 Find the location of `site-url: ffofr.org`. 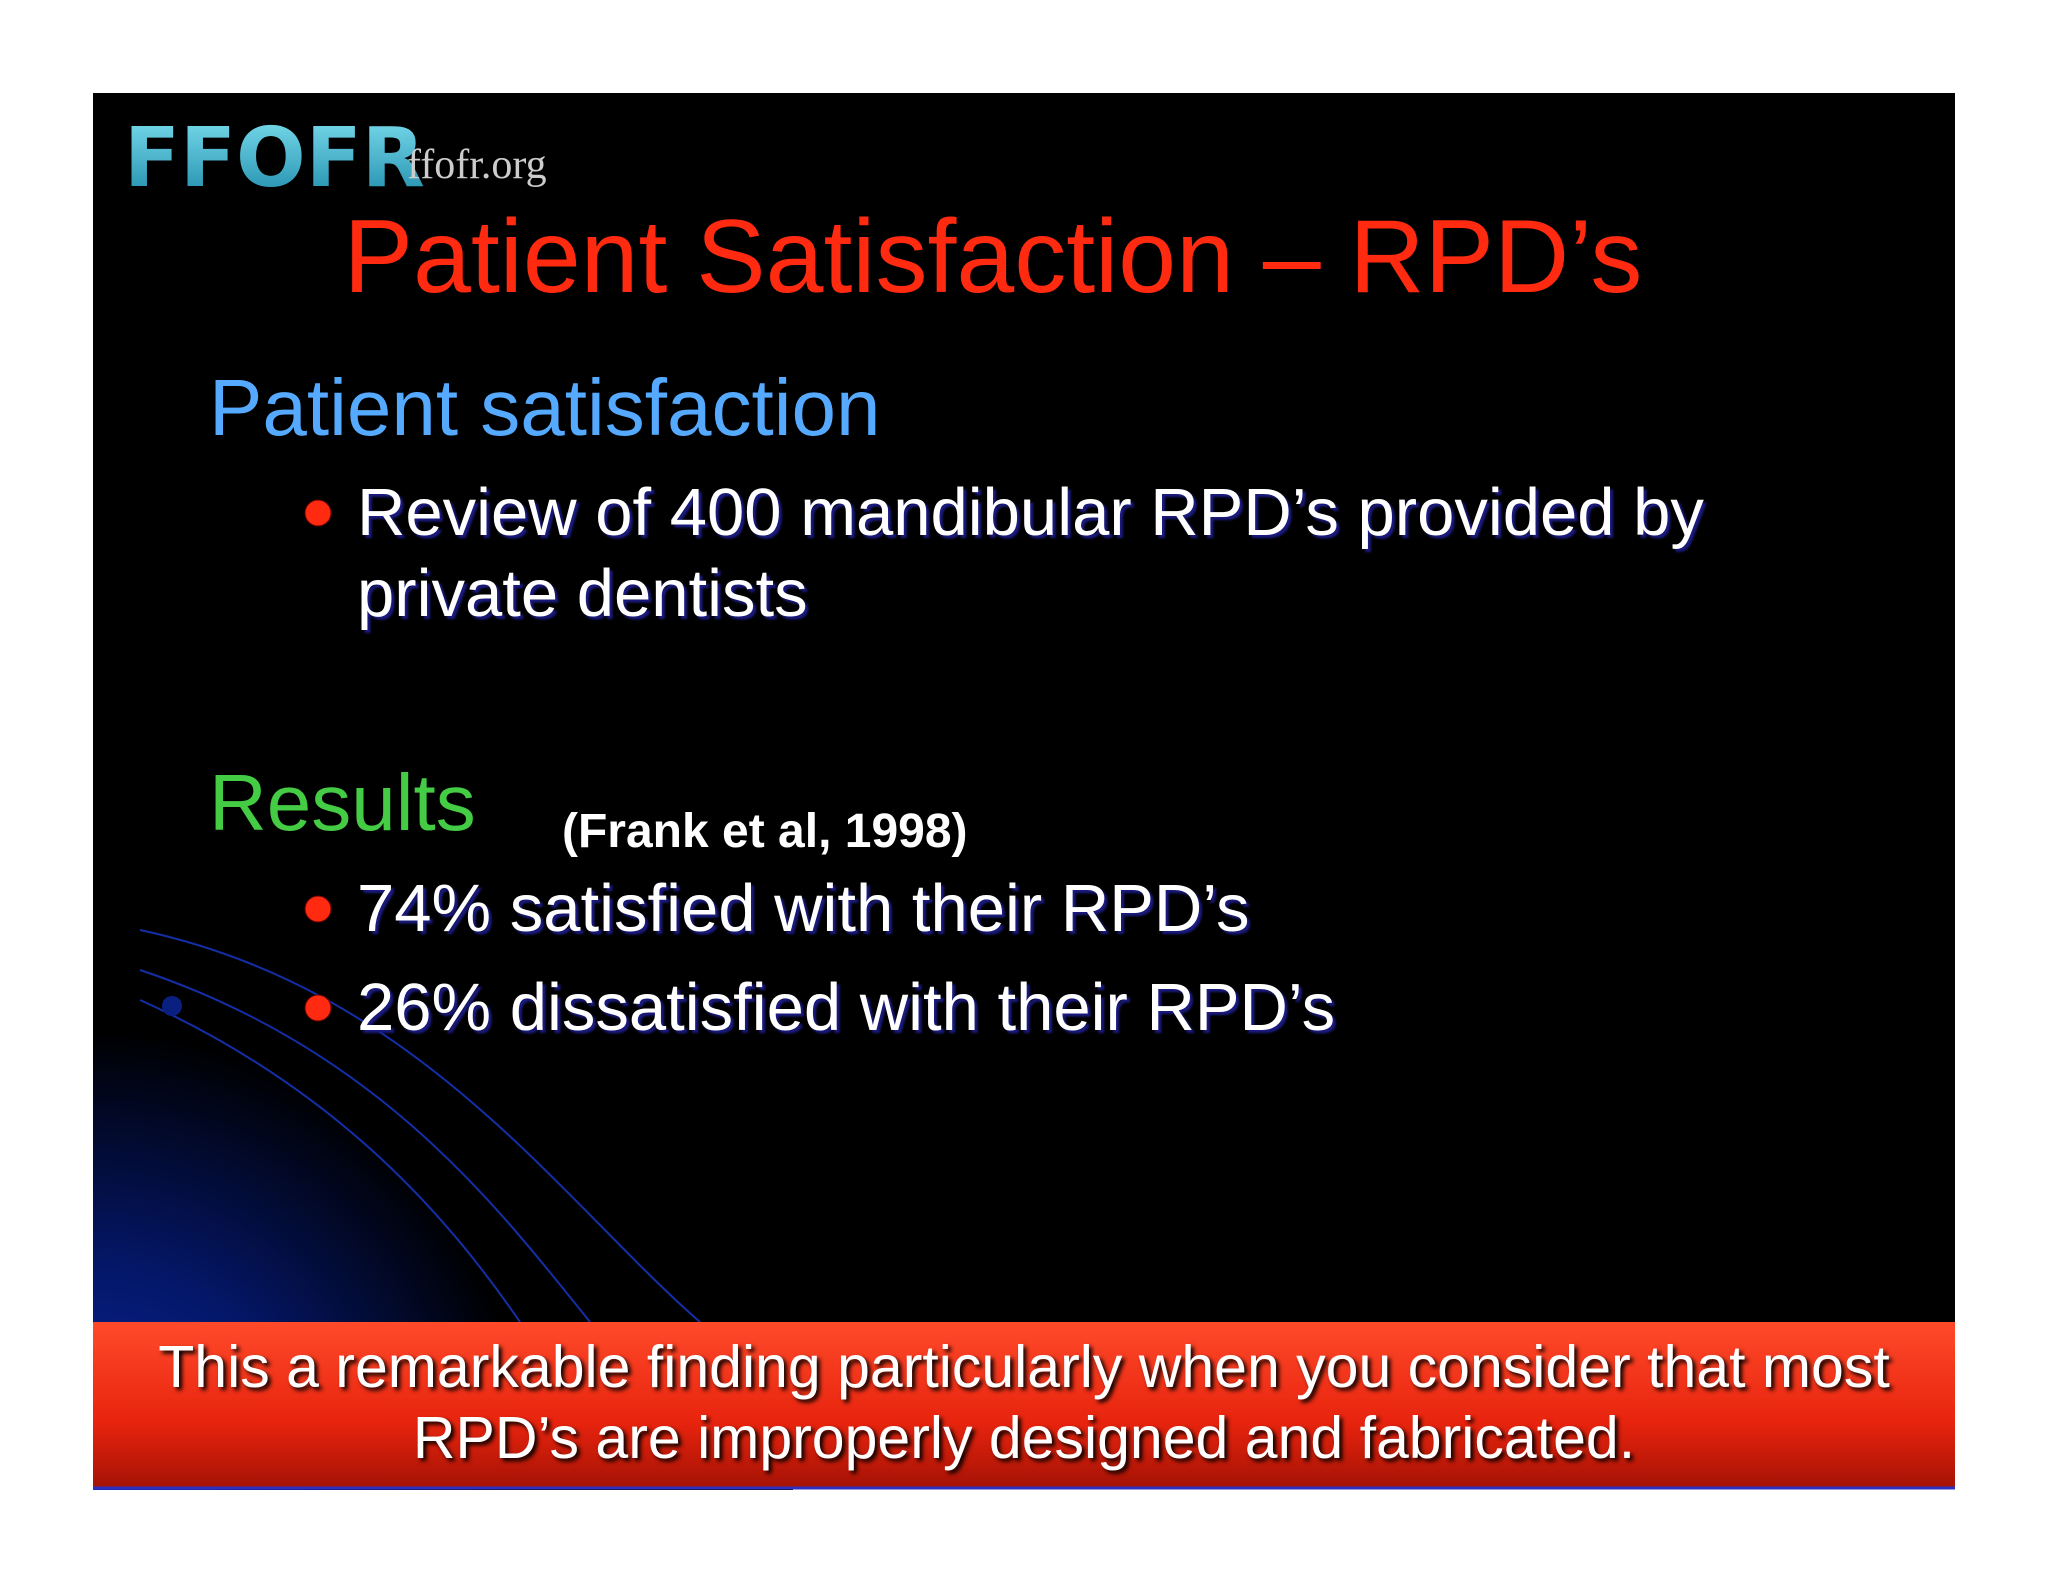

site-url: ffofr.org is located at coordinates (477, 165).